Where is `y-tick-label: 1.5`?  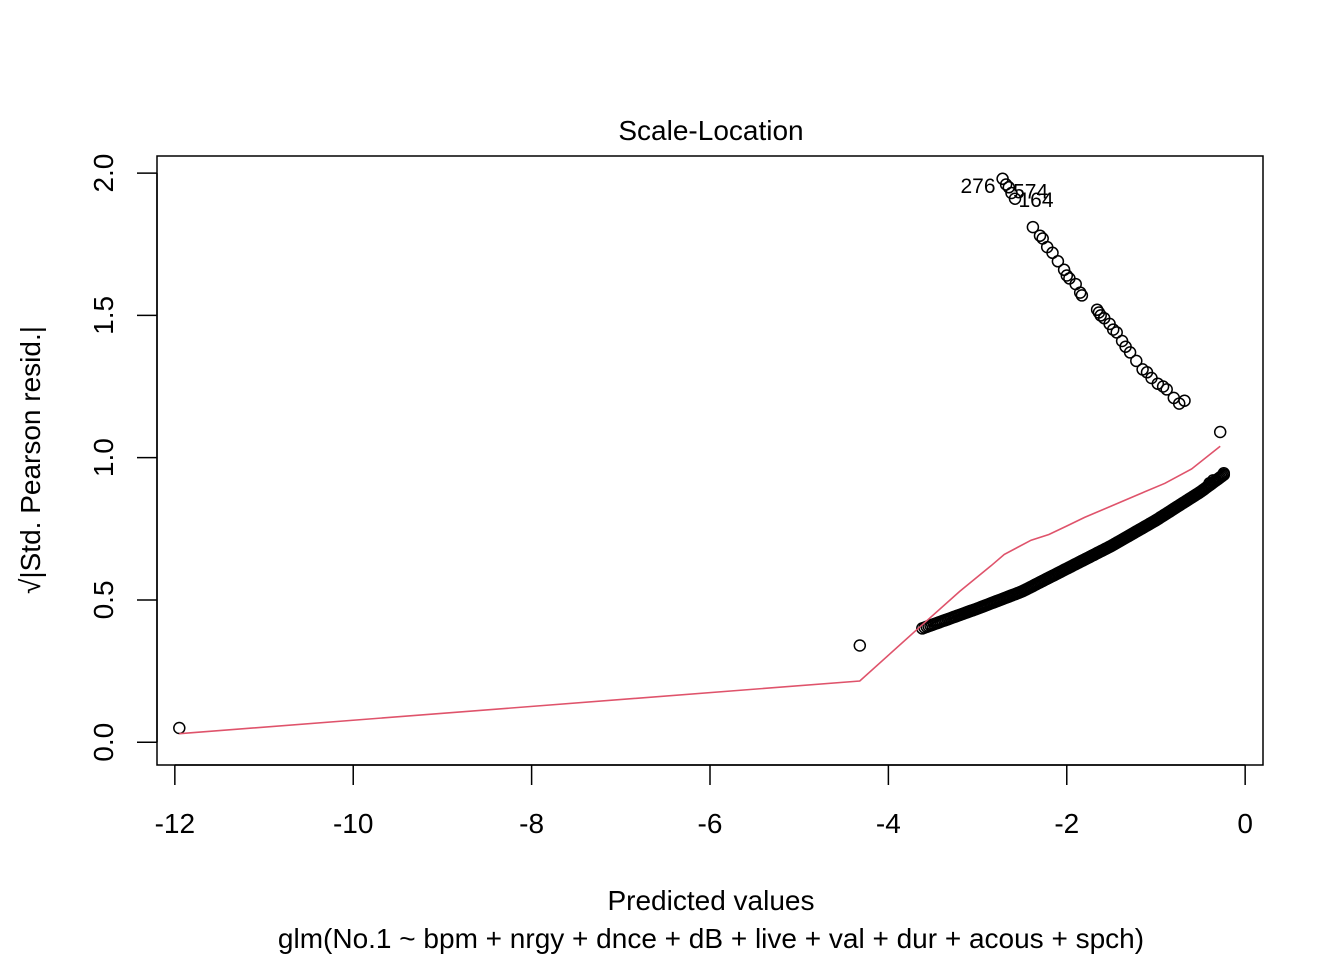
y-tick-label: 1.5 is located at coordinates (103, 315).